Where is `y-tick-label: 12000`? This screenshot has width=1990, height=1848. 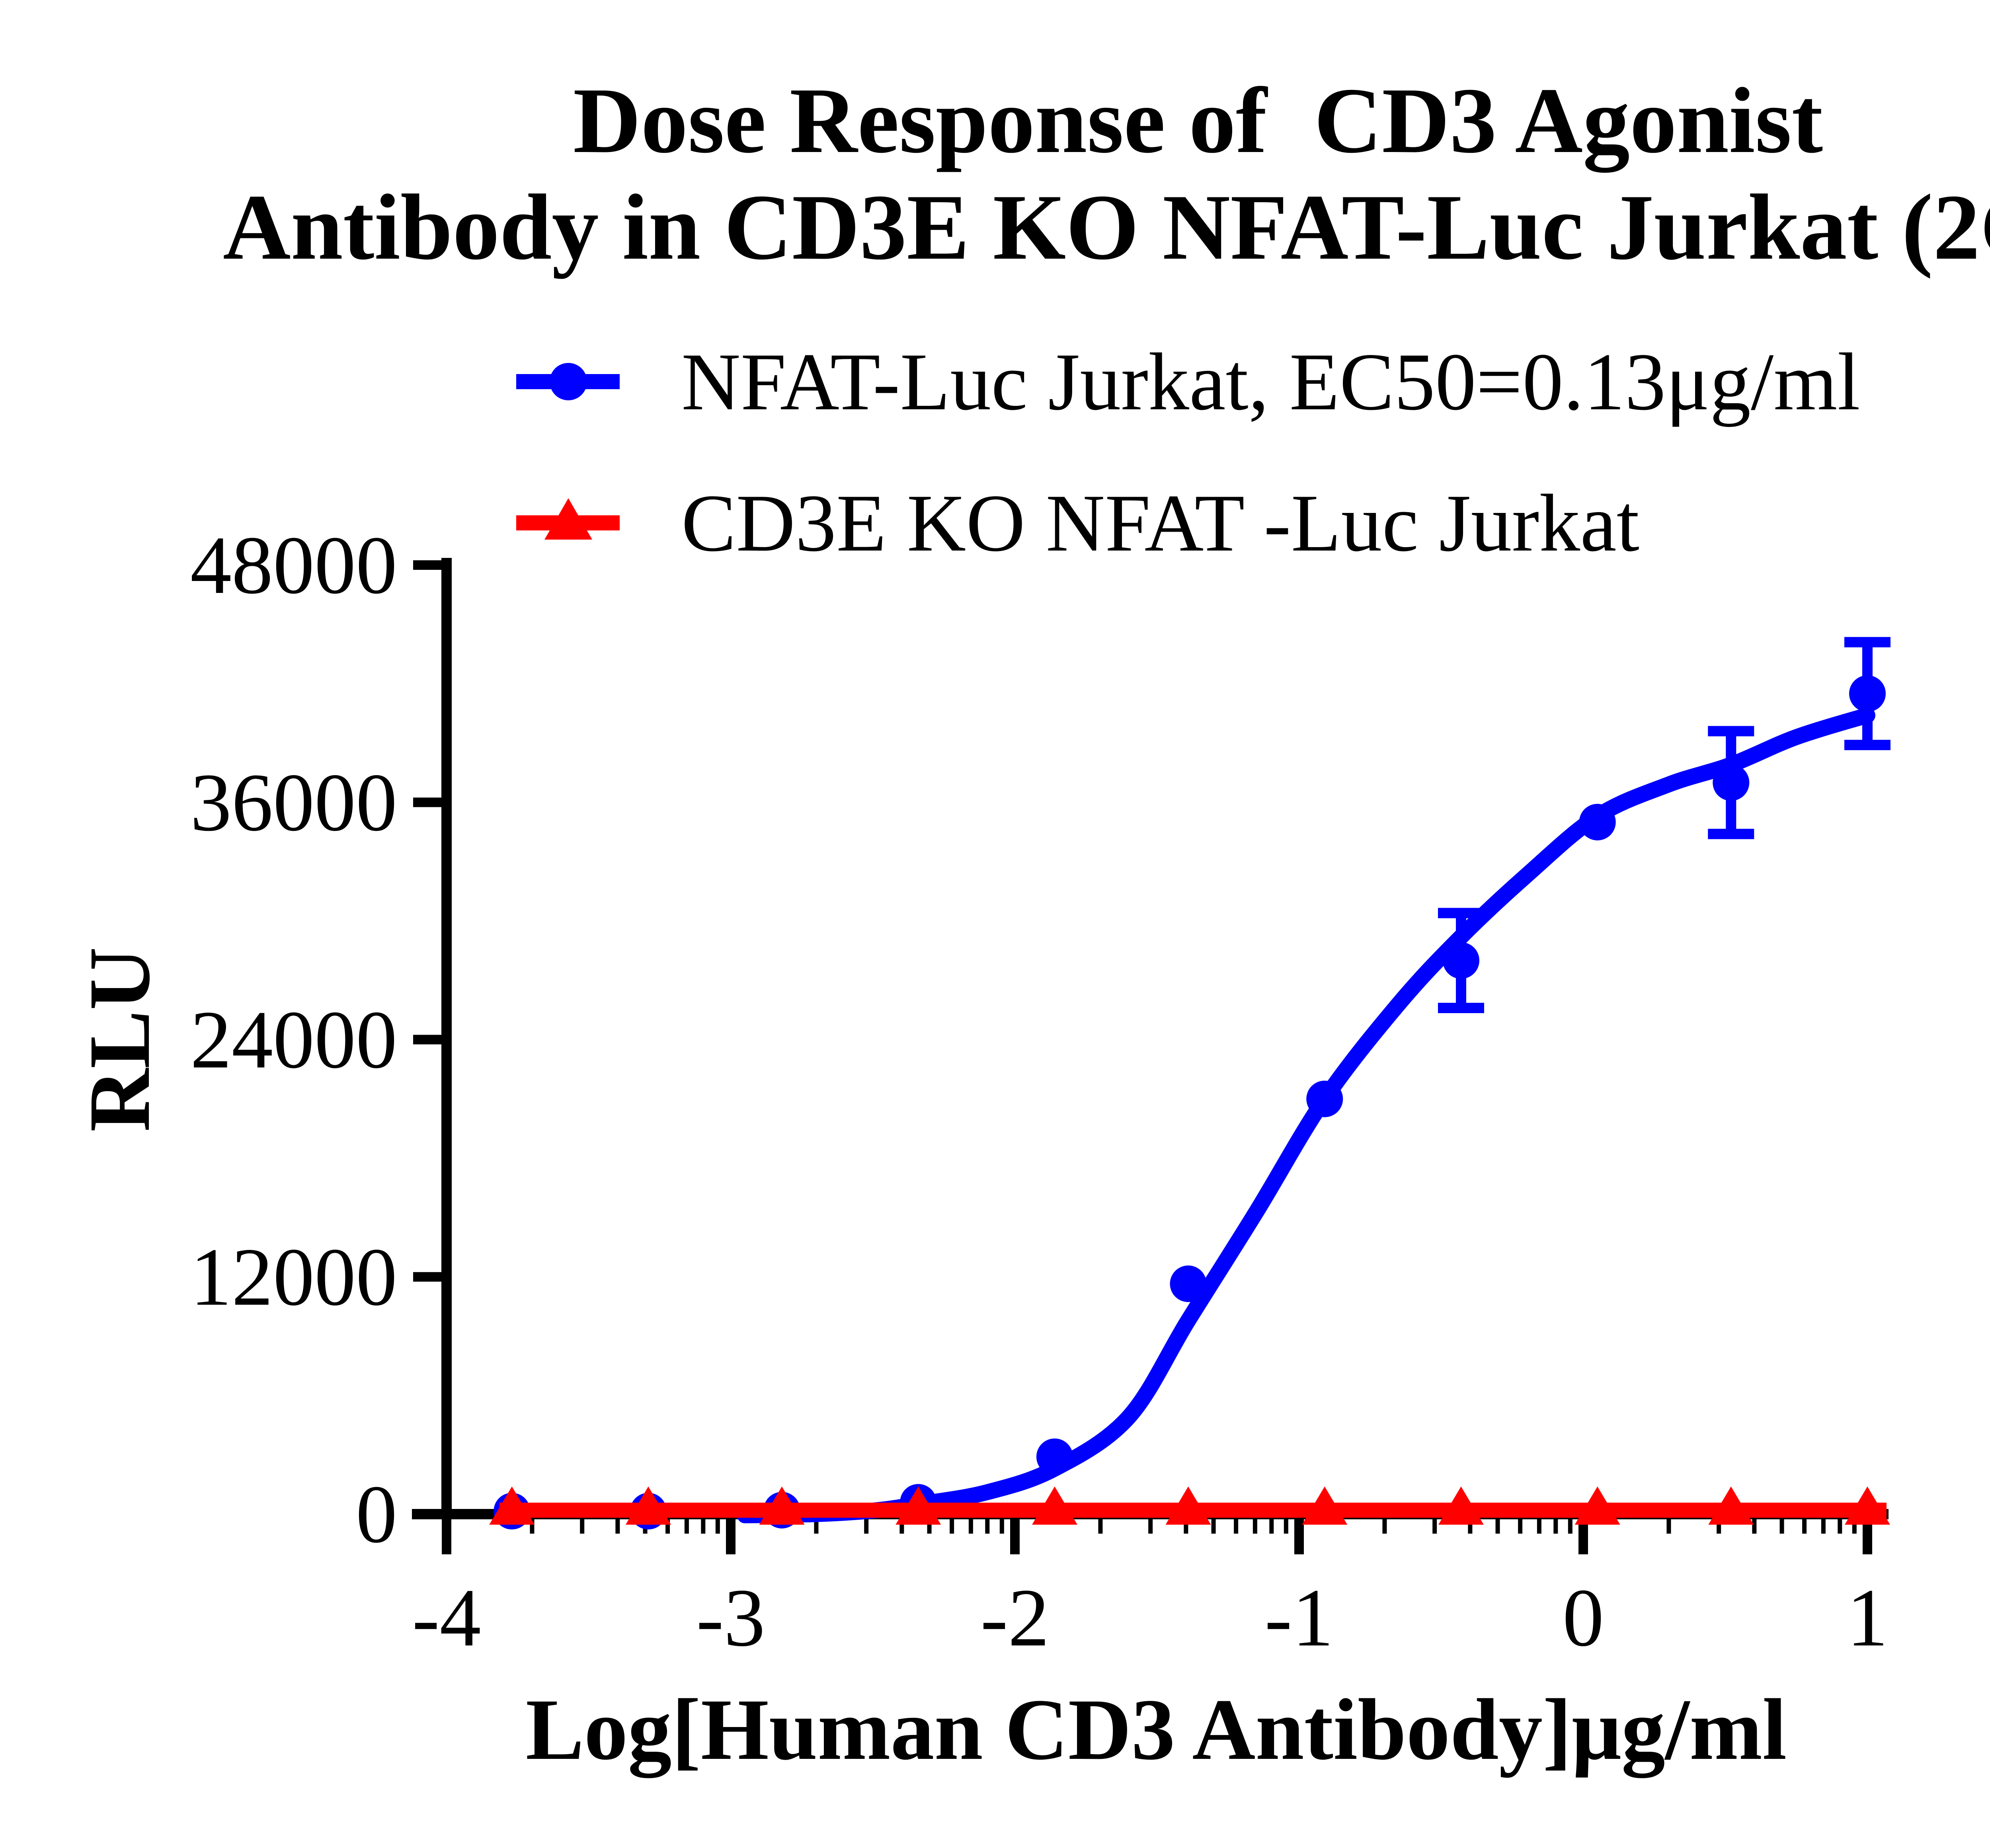 y-tick-label: 12000 is located at coordinates (294, 1277).